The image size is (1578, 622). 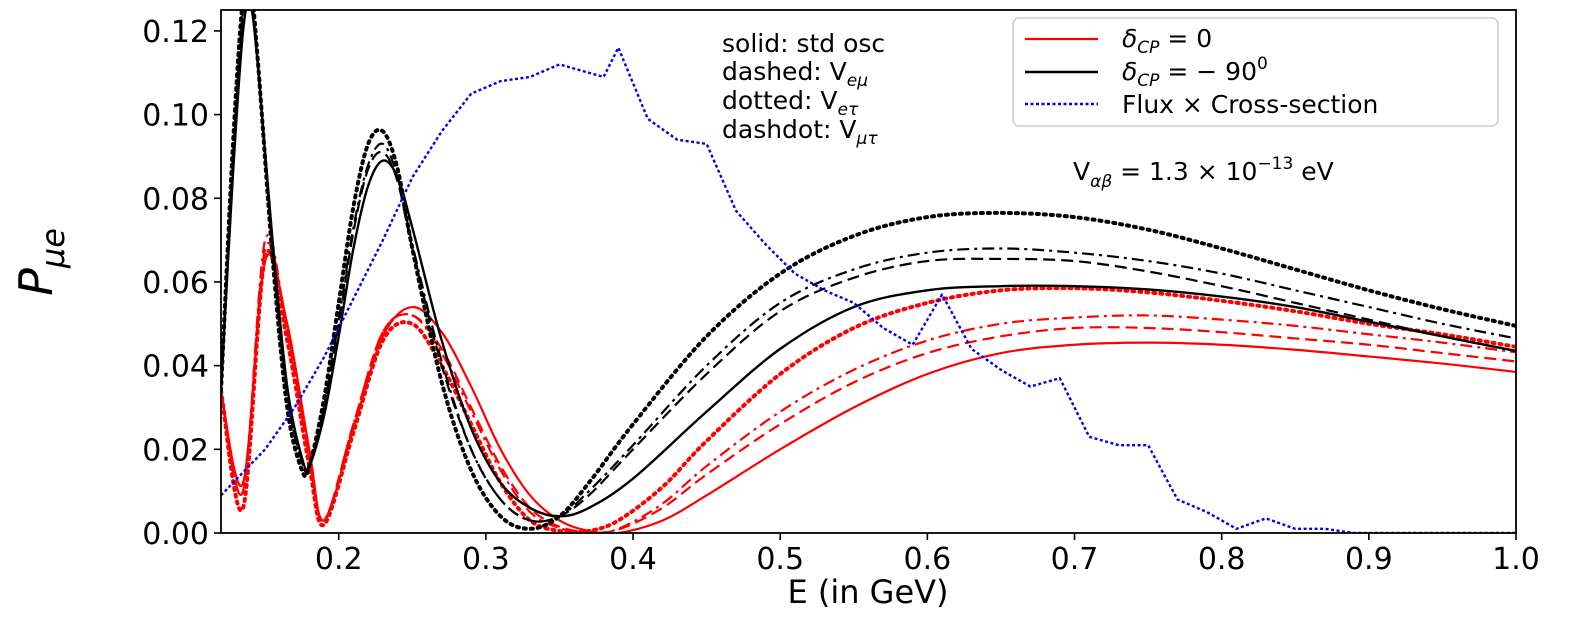 What do you see at coordinates (633, 559) in the screenshot?
I see `x-tick-label: 0.4` at bounding box center [633, 559].